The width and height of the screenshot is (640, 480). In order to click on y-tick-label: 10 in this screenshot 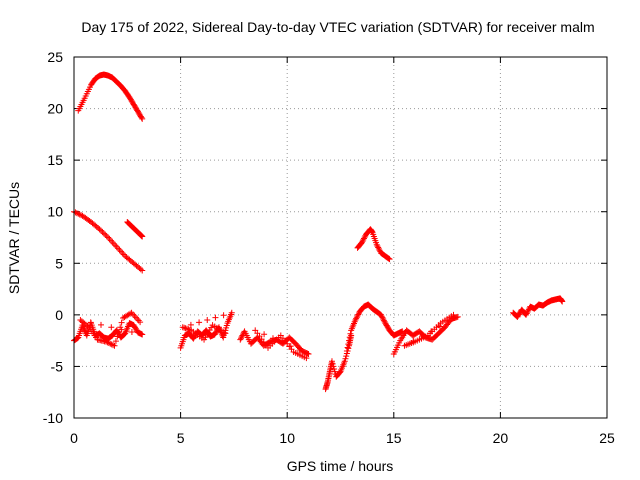, I will do `click(55, 212)`.